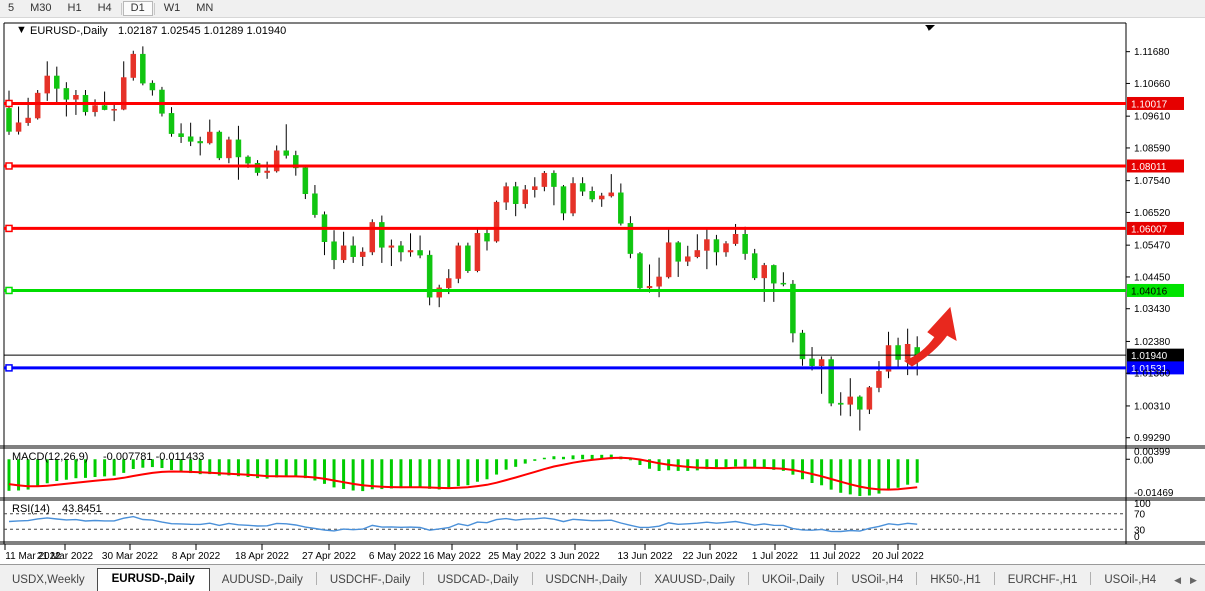  Describe the element at coordinates (11, 8) in the screenshot. I see `timeframe-button-5: 5` at that location.